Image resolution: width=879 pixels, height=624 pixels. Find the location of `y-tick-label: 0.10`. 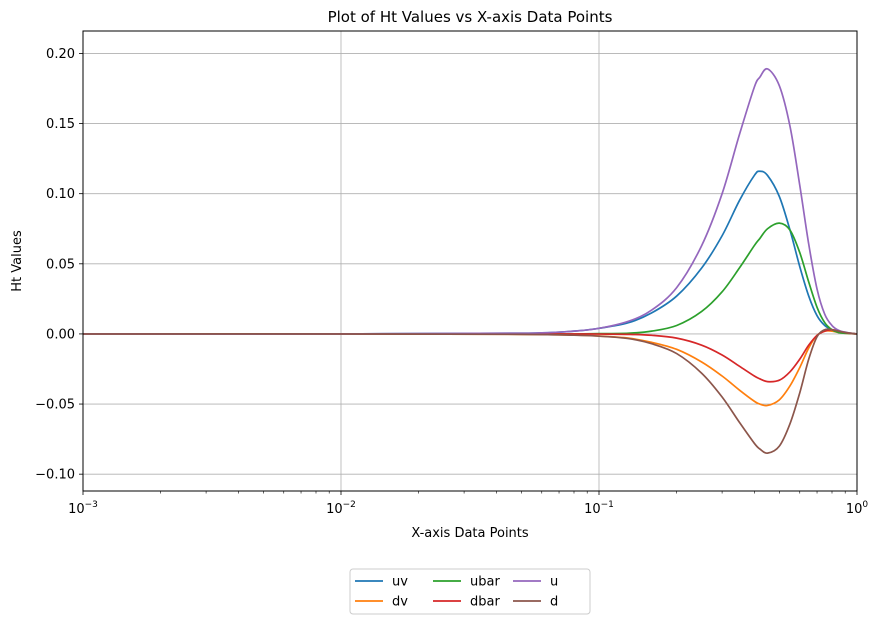

y-tick-label: 0.10 is located at coordinates (60, 194).